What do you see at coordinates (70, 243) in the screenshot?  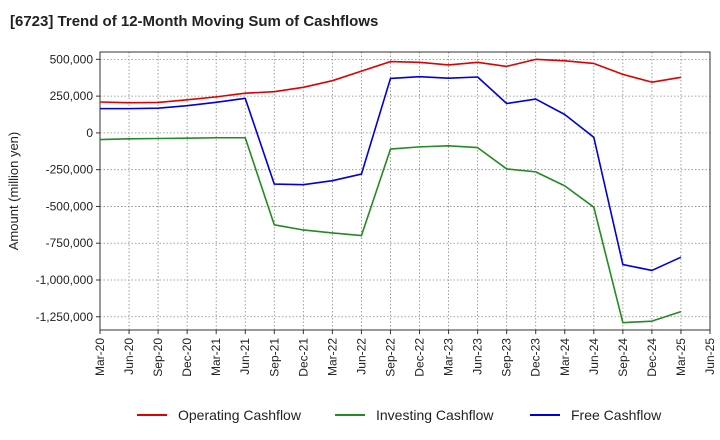 I see `y-tick-label: -750,000` at bounding box center [70, 243].